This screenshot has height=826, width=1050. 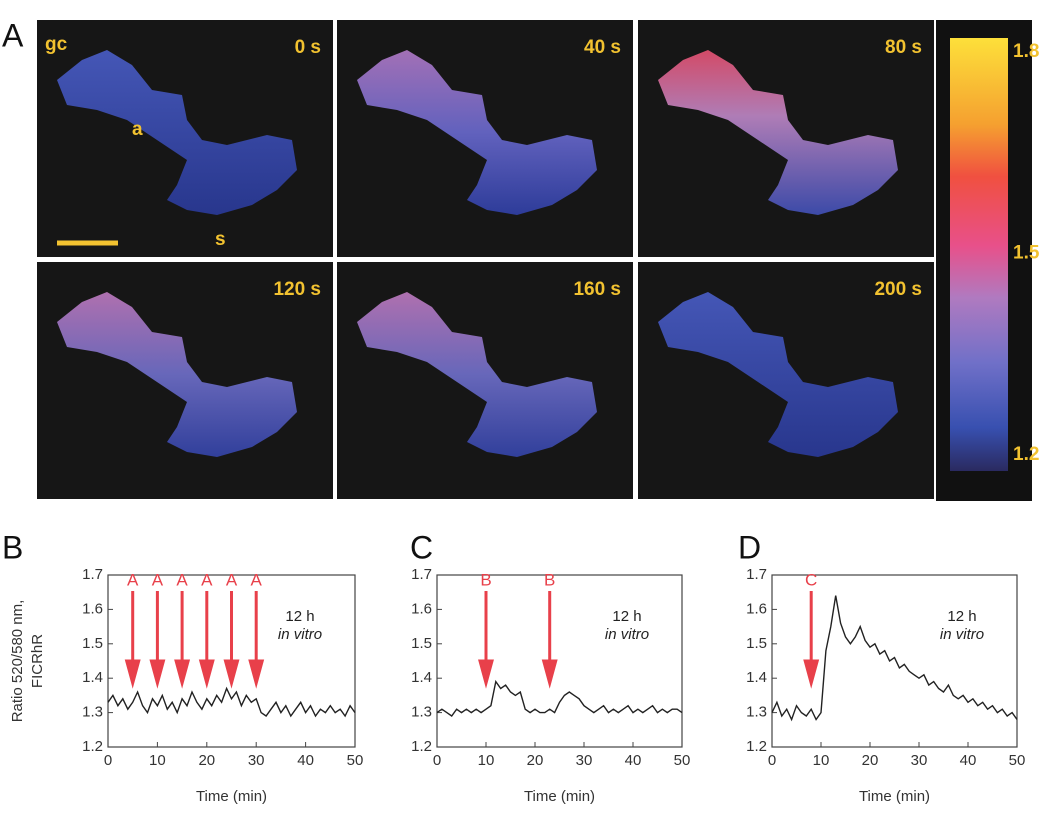 What do you see at coordinates (56, 44) in the screenshot?
I see `annotation: gc` at bounding box center [56, 44].